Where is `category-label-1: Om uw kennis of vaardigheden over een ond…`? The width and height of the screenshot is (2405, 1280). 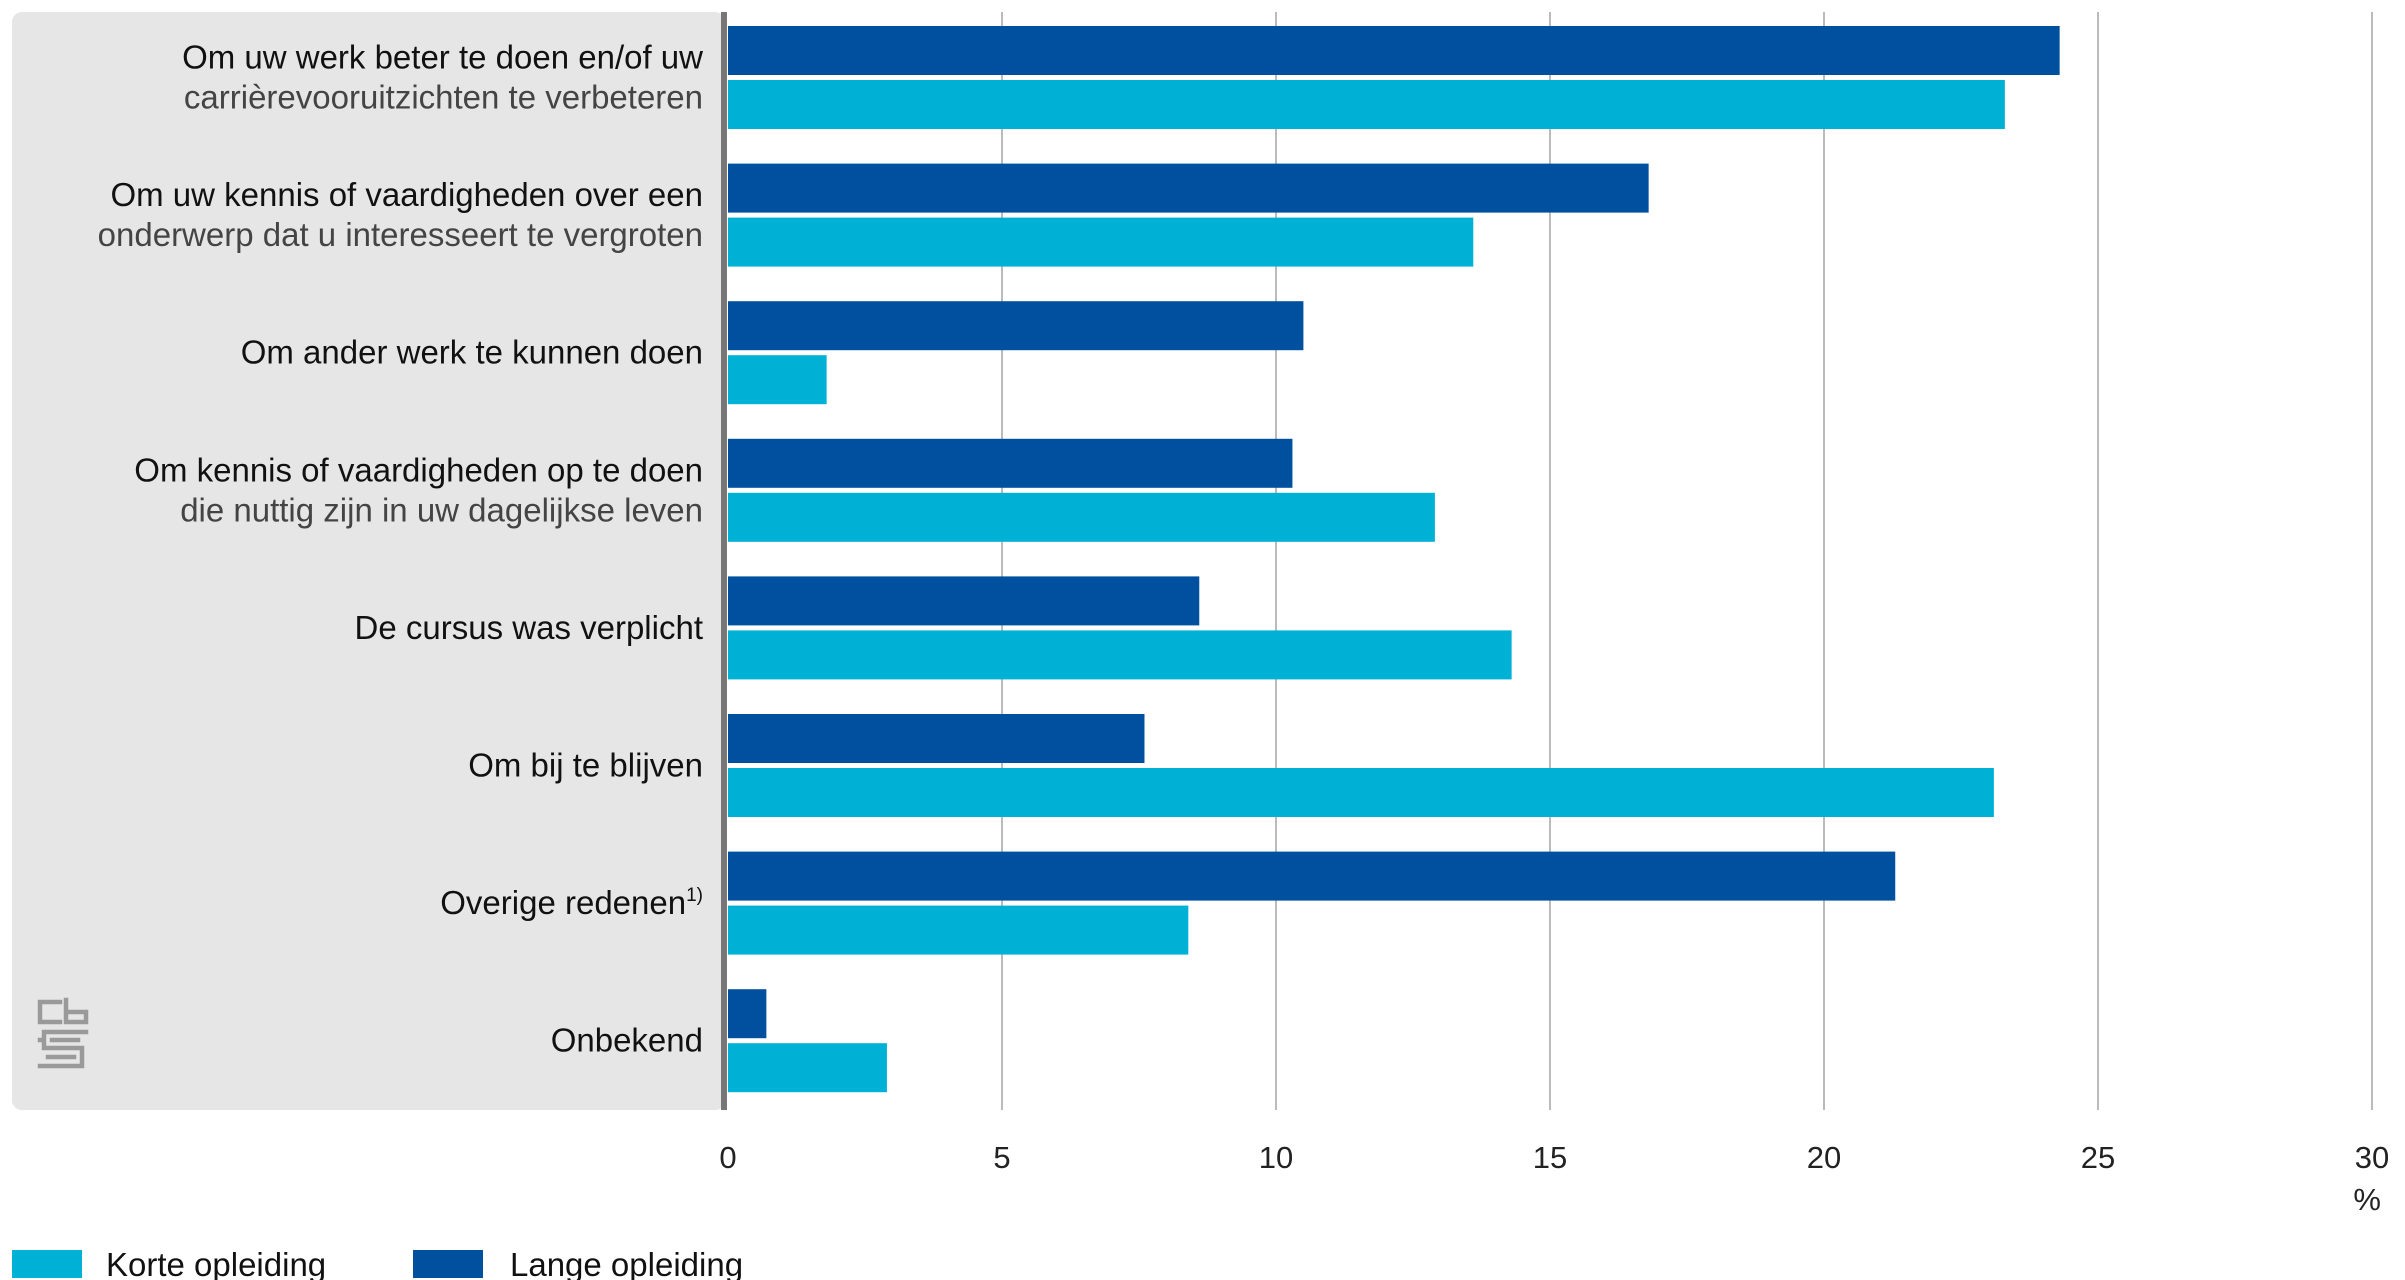 category-label-1: Om uw kennis of vaardigheden over een ond… is located at coordinates (400, 214).